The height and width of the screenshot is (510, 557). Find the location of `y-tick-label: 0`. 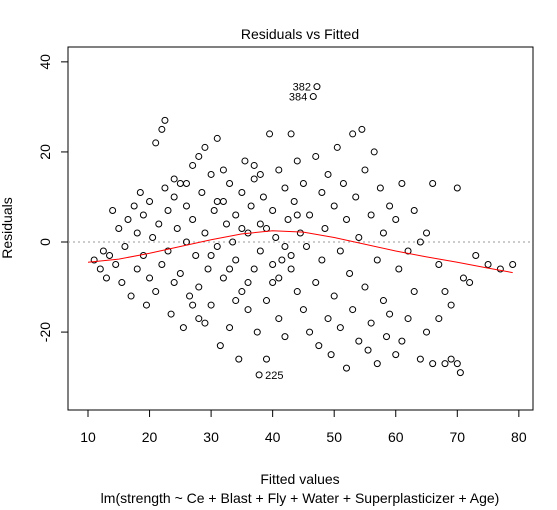

y-tick-label: 0 is located at coordinates (45, 242).